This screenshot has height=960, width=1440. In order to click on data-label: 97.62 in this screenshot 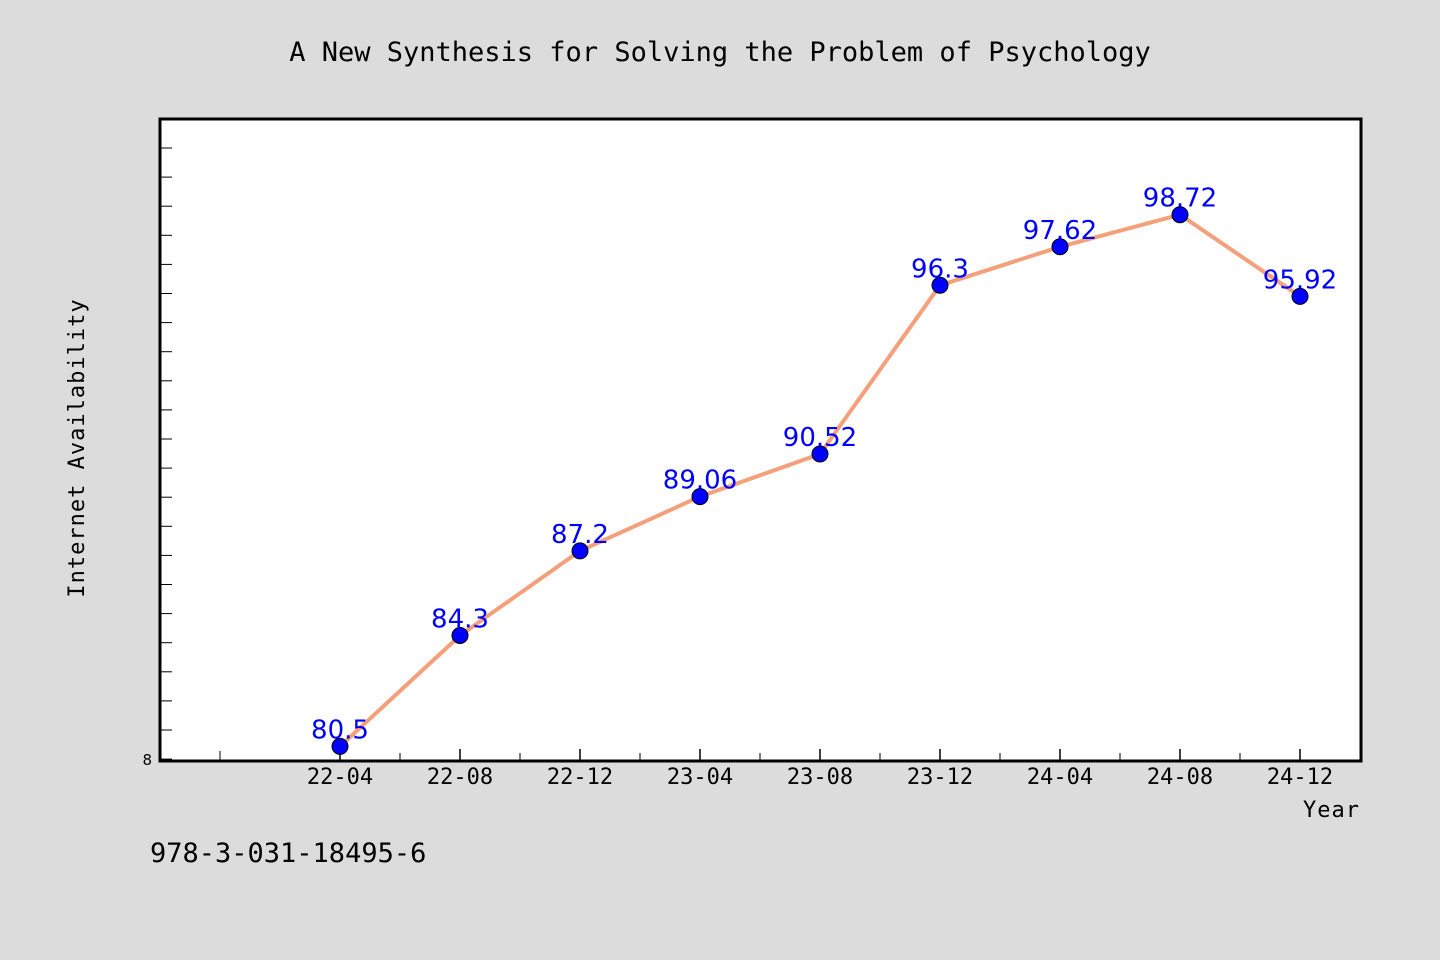, I will do `click(1060, 231)`.